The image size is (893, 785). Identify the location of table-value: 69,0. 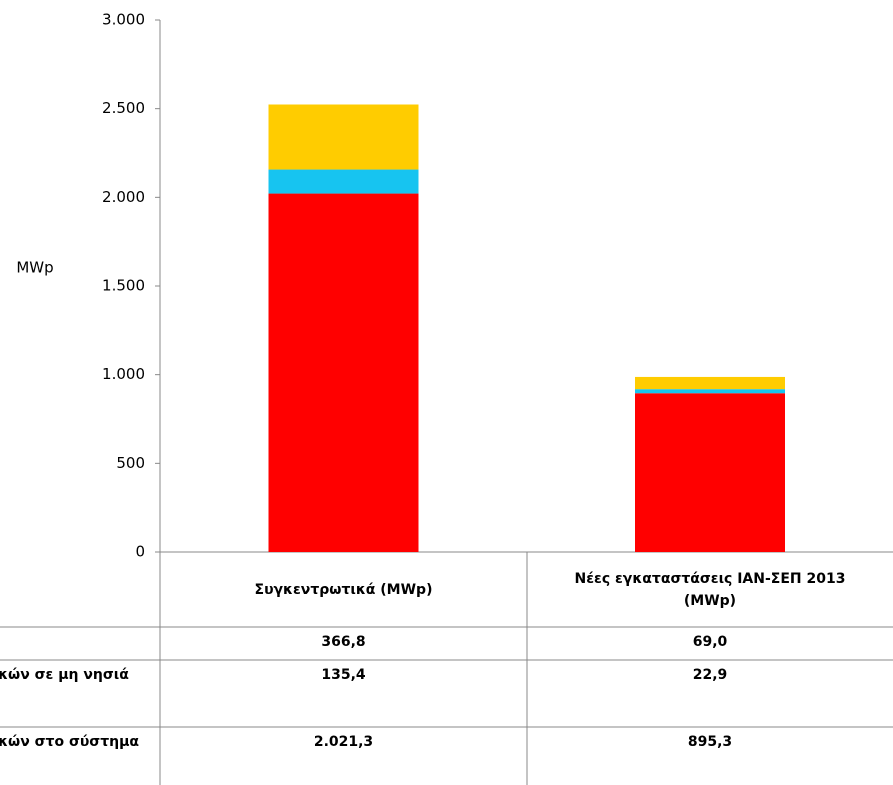
(710, 642).